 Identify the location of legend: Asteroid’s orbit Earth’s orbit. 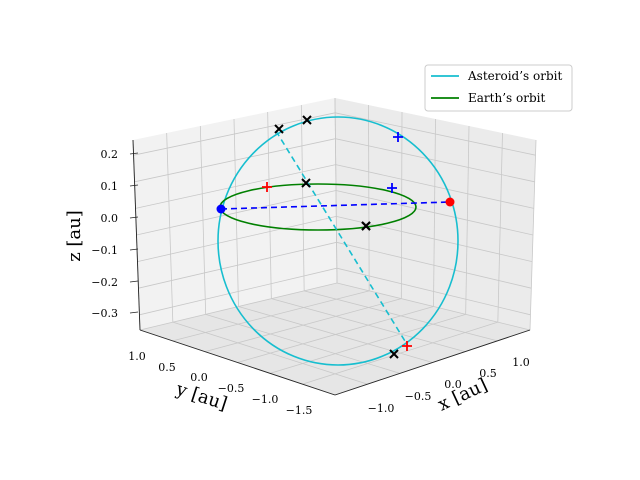
(498, 88).